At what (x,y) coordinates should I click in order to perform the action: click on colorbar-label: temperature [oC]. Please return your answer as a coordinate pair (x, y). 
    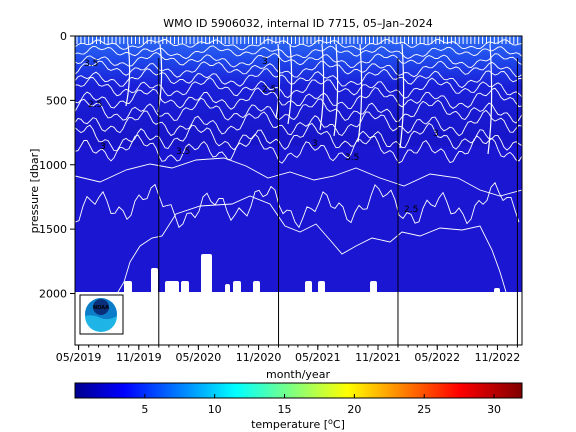
    Looking at the image, I should click on (298, 424).